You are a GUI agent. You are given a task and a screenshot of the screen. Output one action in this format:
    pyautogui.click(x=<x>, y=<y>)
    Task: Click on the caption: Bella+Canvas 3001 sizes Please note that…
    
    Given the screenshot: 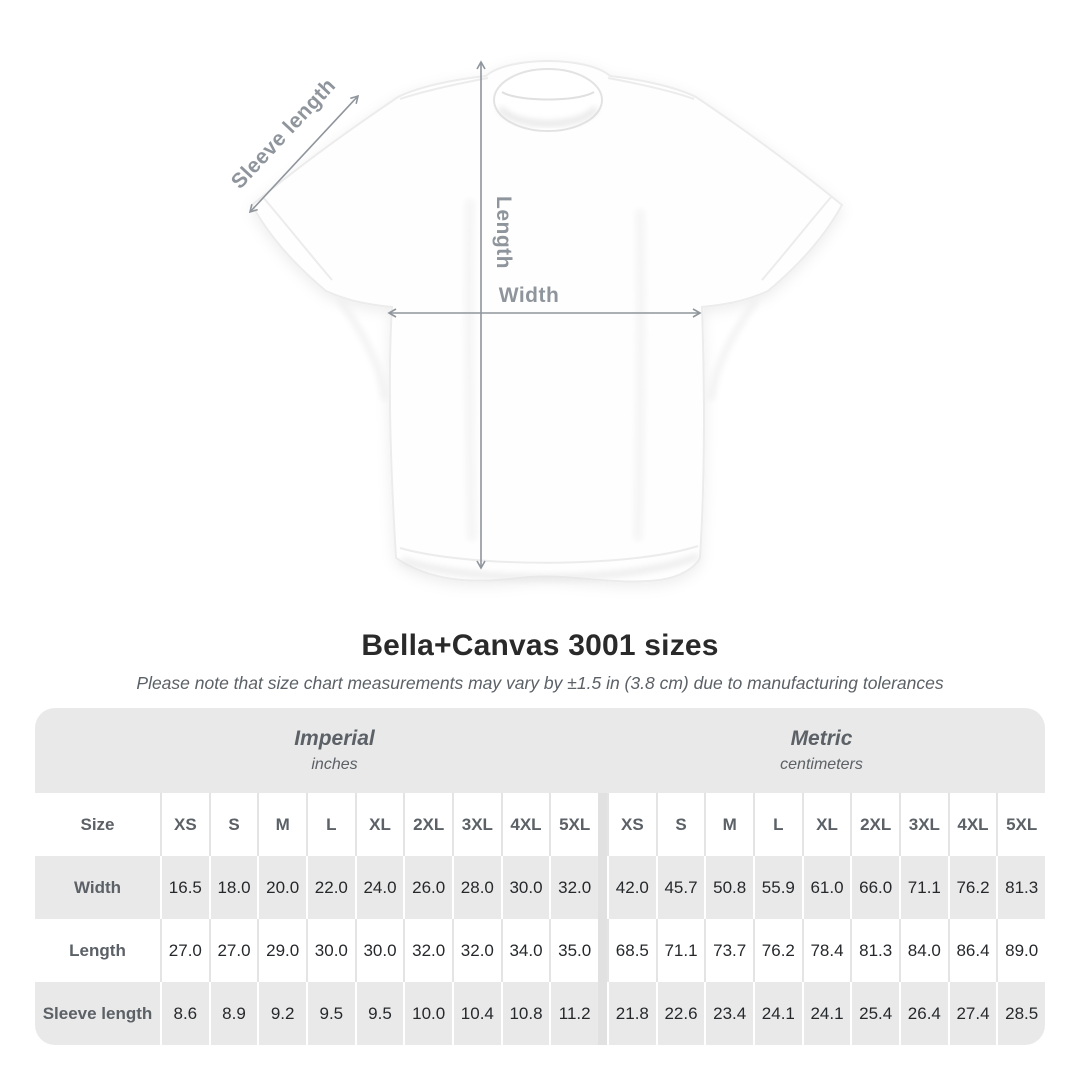 What is the action you would take?
    pyautogui.click(x=540, y=661)
    